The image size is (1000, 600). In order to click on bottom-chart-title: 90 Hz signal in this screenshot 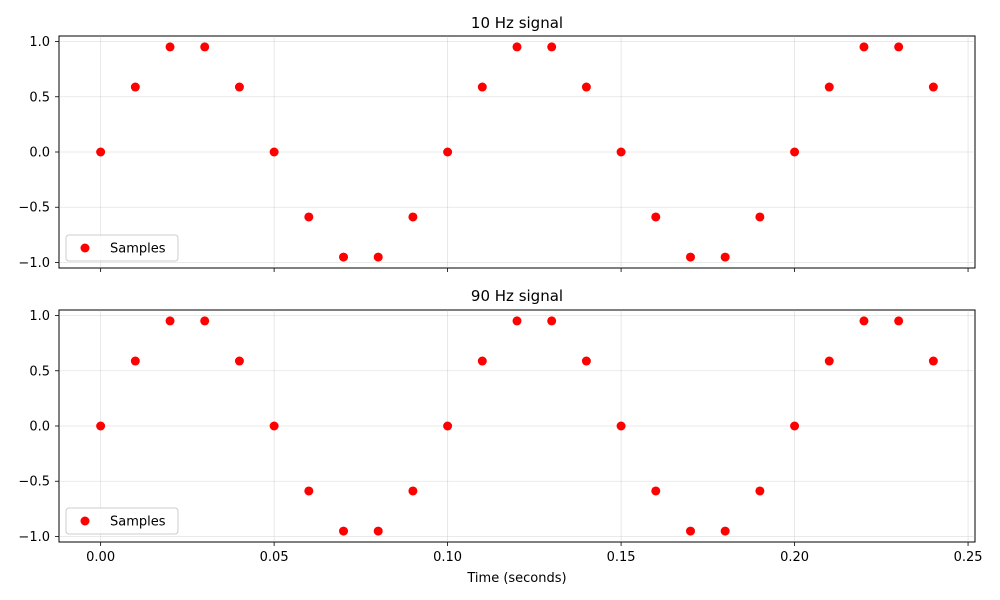, I will do `click(517, 296)`.